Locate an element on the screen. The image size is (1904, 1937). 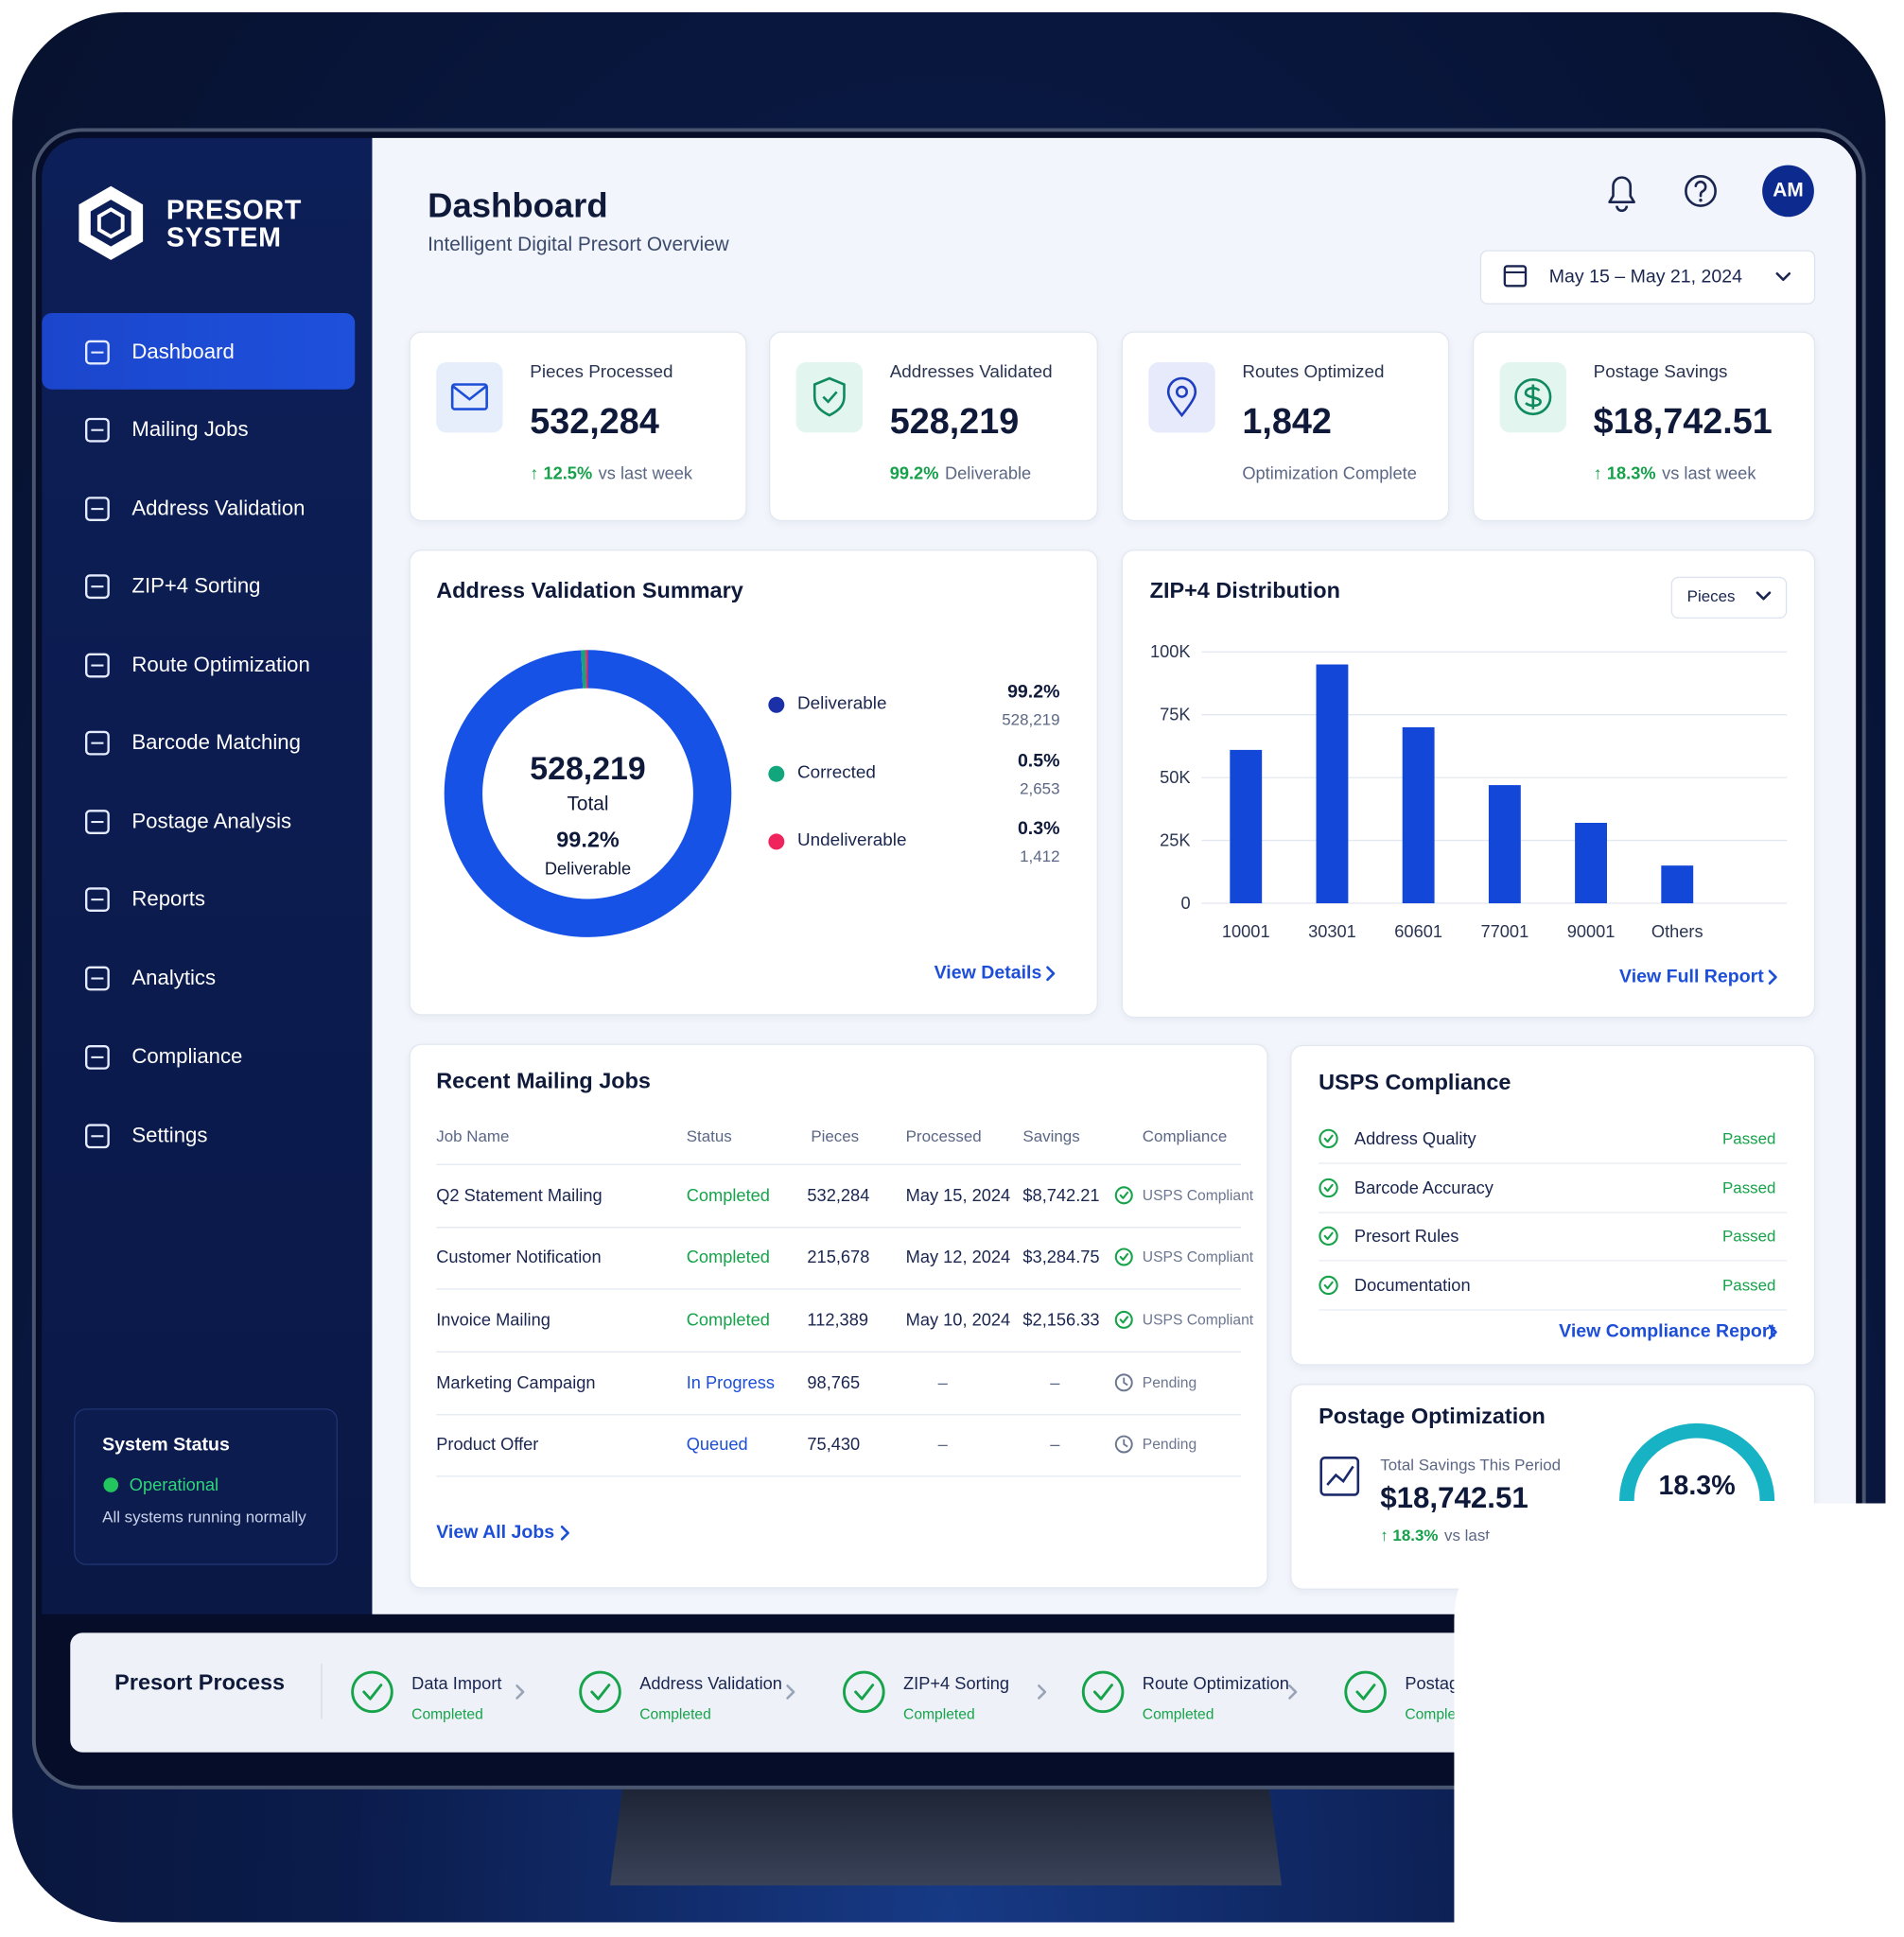
link: View All Jobs is located at coordinates (496, 1533).